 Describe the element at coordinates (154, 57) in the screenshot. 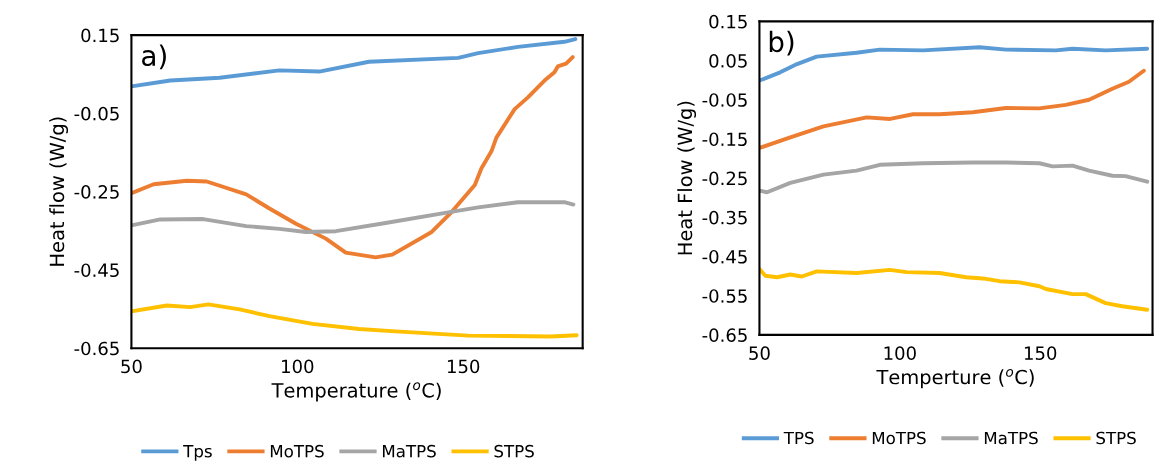

I see `annotation: a)` at that location.